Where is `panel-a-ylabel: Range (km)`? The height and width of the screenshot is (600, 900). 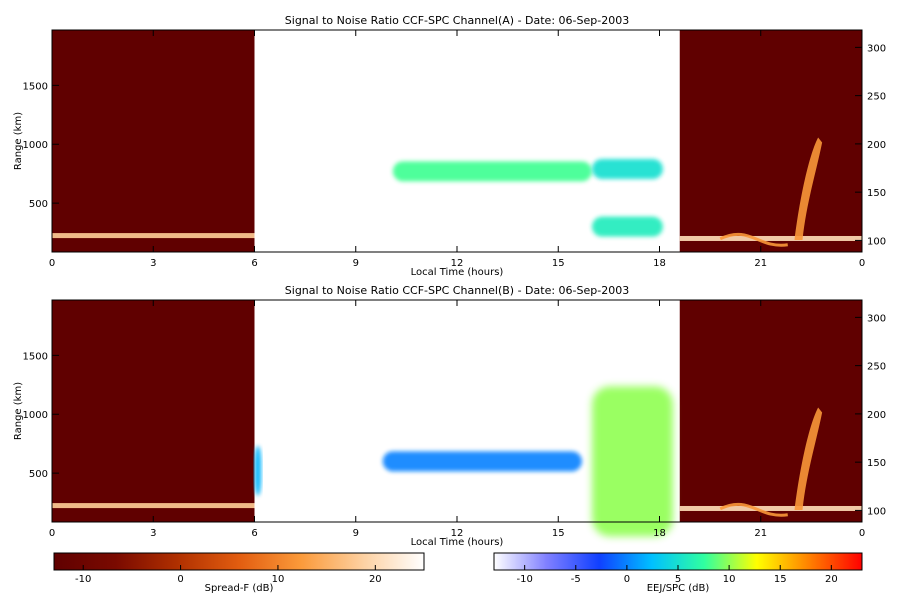 panel-a-ylabel: Range (km) is located at coordinates (18, 141).